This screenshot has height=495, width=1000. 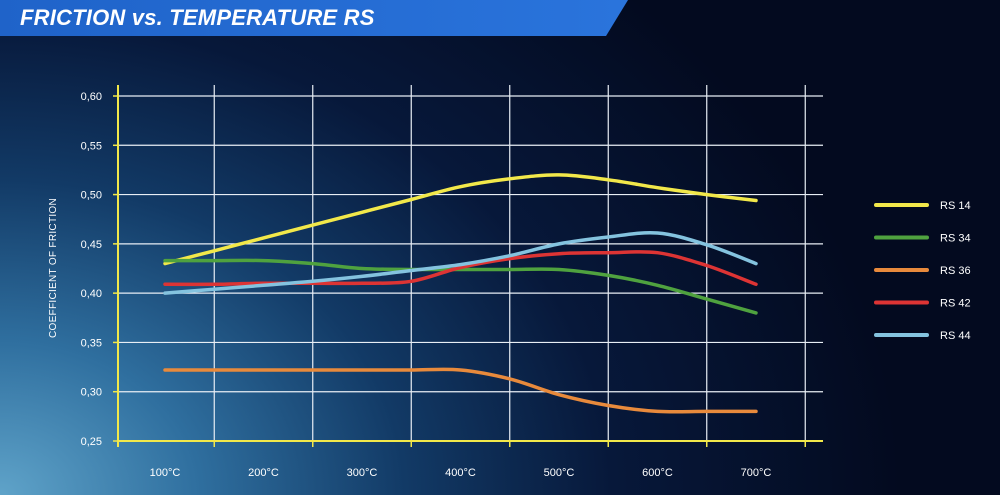 What do you see at coordinates (657, 473) in the screenshot?
I see `x-tick-label: 600°C` at bounding box center [657, 473].